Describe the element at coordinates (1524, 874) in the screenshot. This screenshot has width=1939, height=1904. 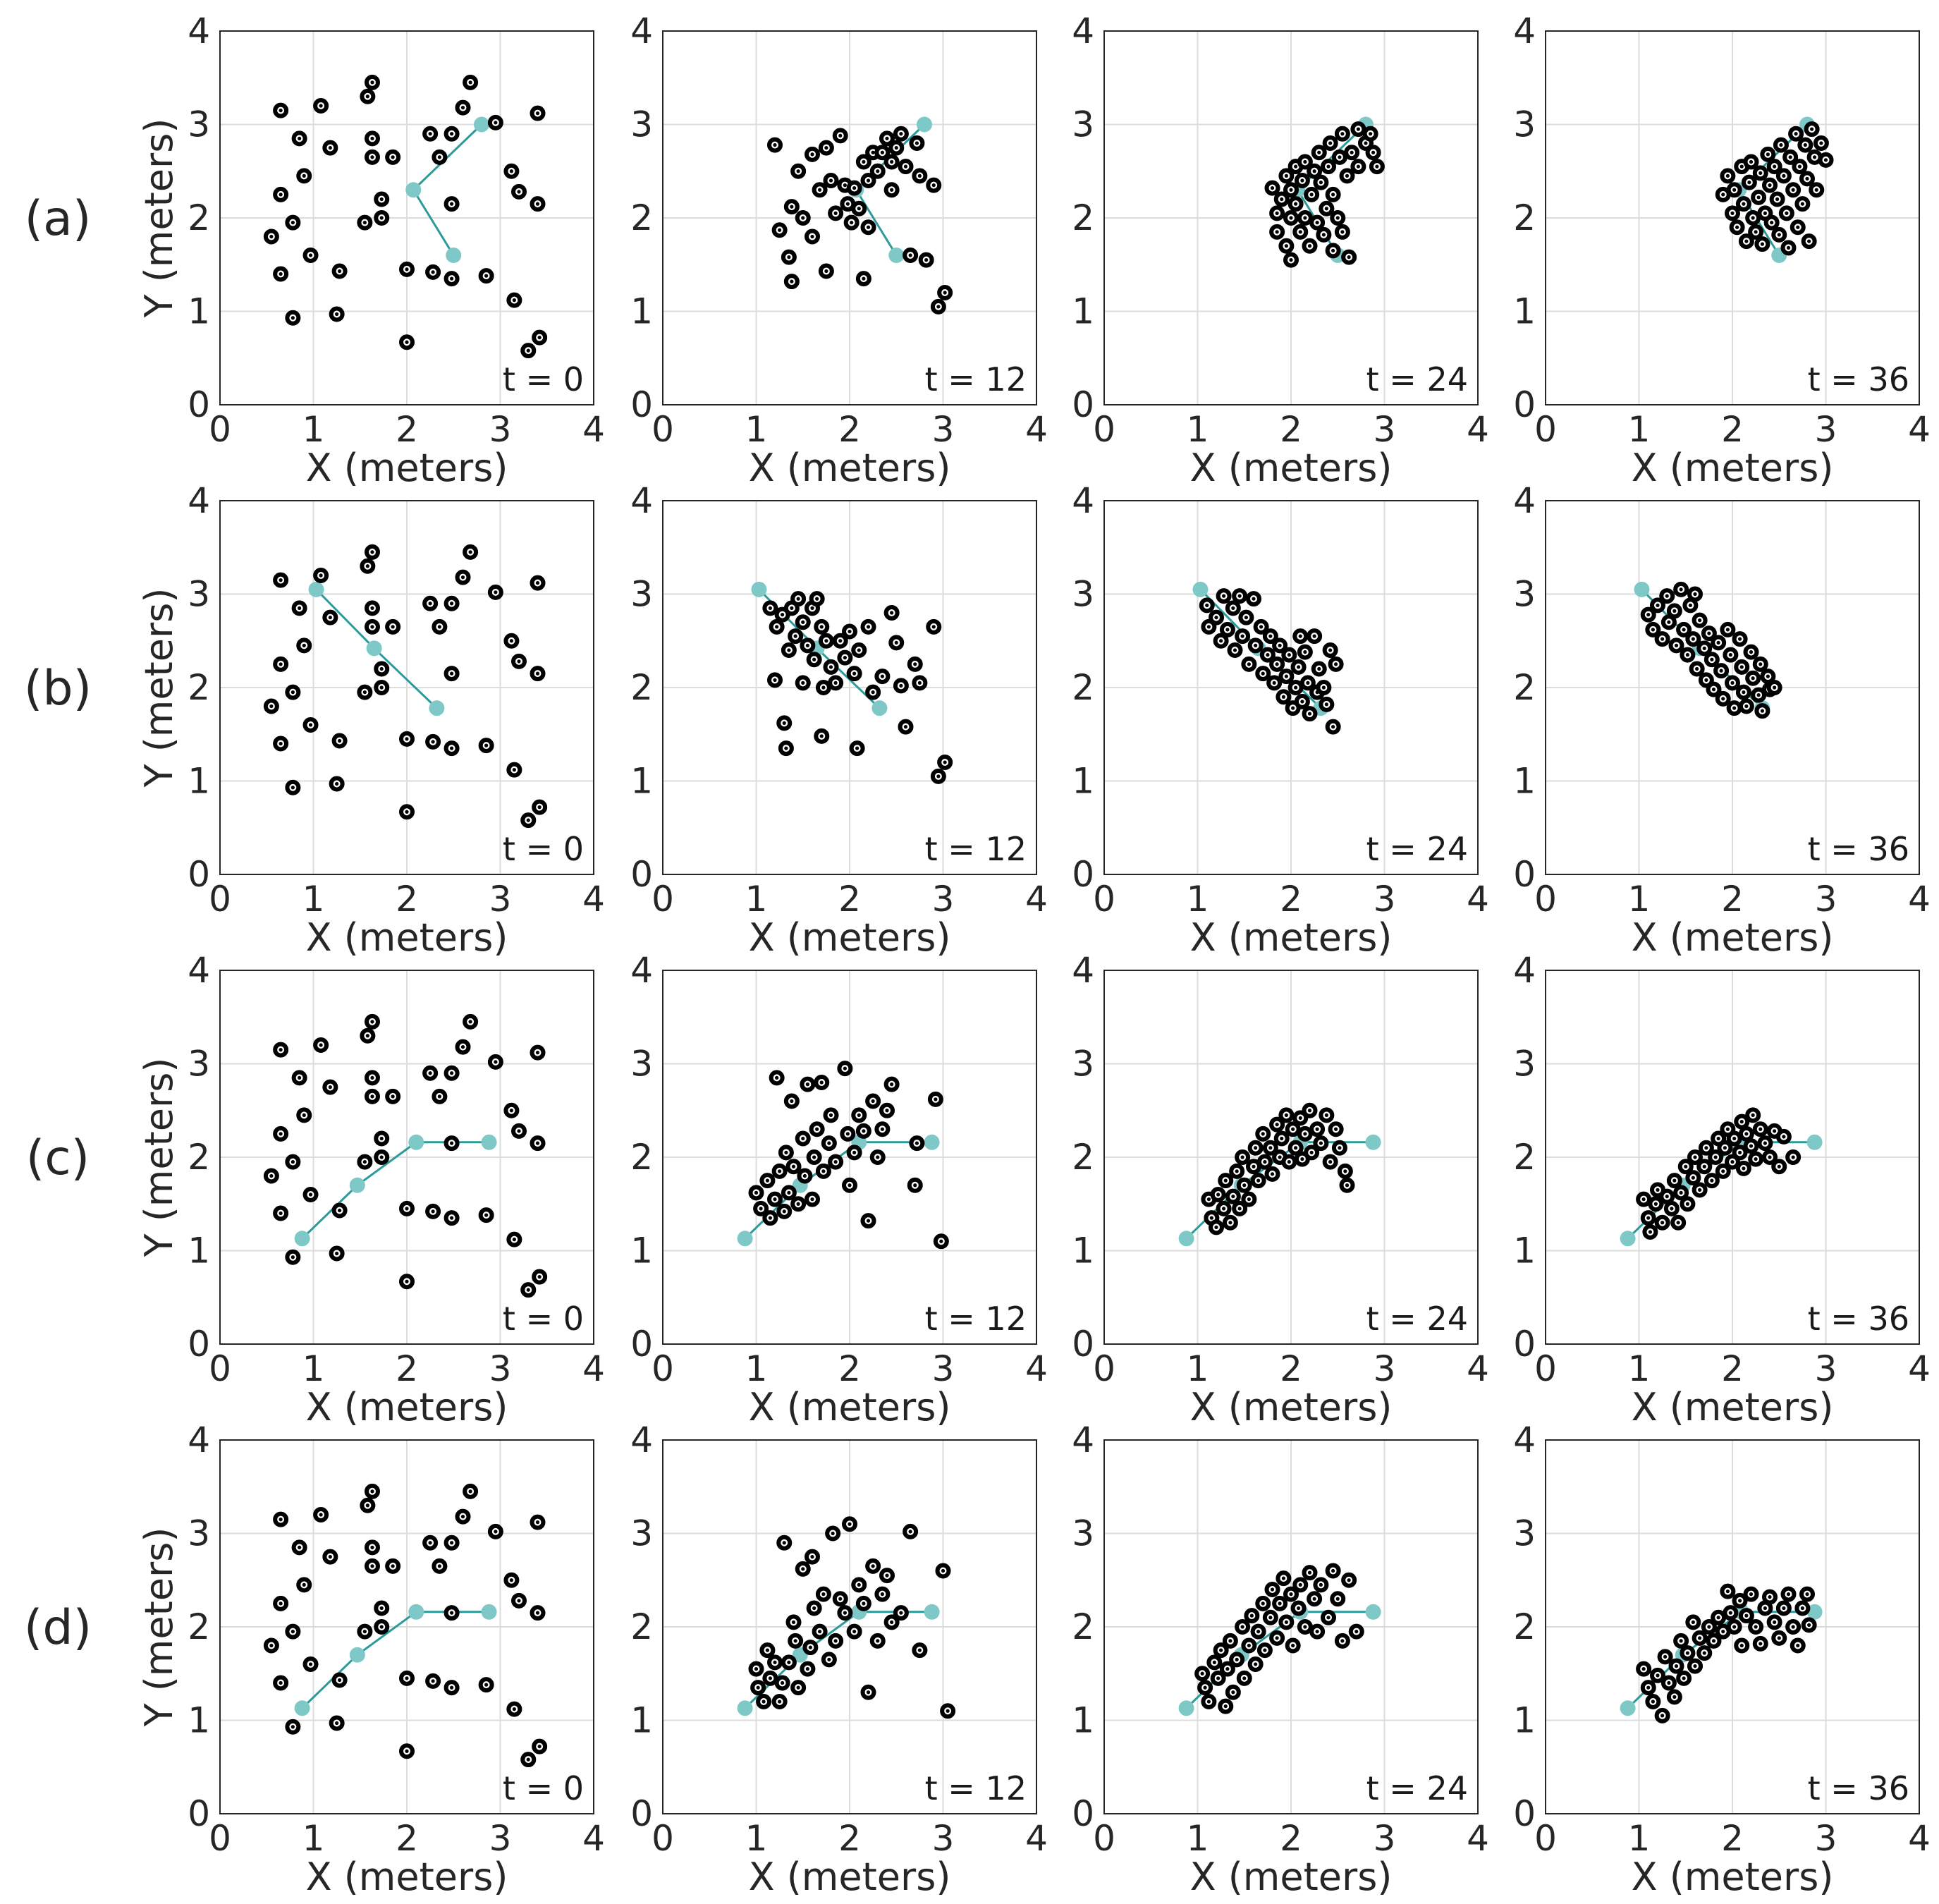
I see `y-tick-label: 0` at that location.